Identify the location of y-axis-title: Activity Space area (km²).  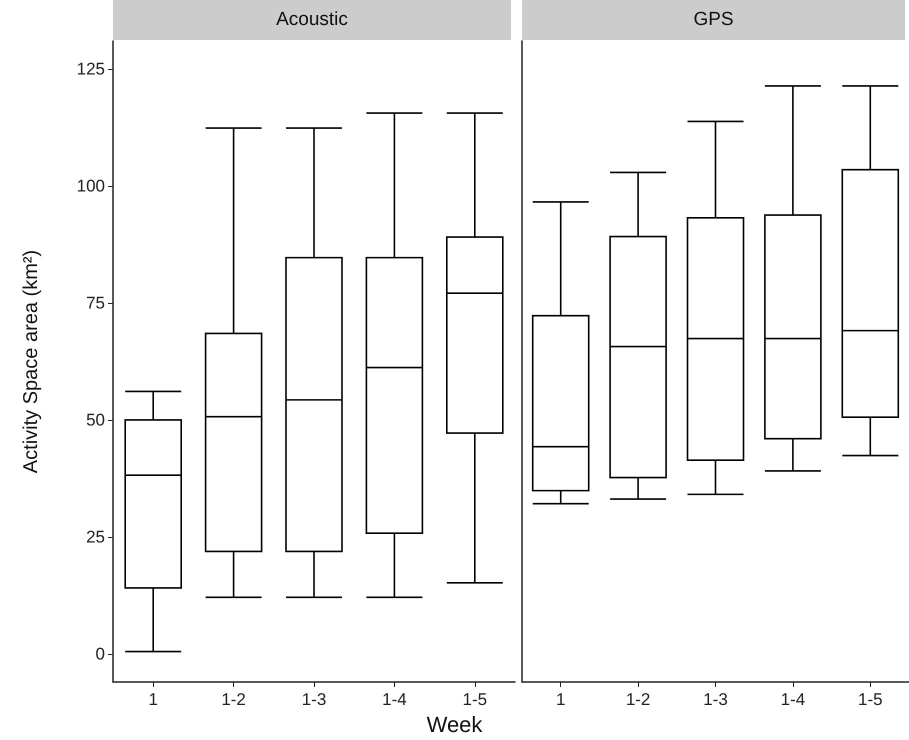
(31, 362).